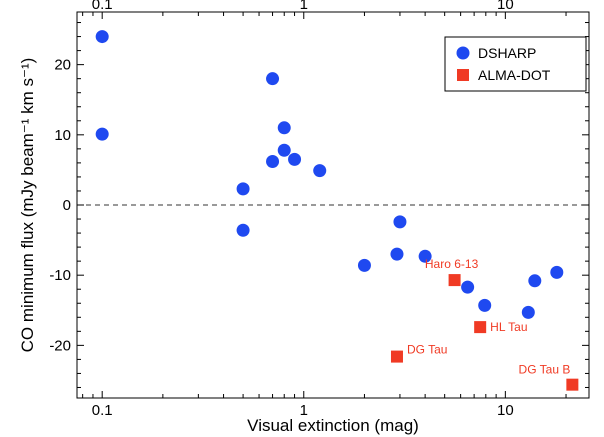  Describe the element at coordinates (427, 350) in the screenshot. I see `point-label: DG Tau` at that location.